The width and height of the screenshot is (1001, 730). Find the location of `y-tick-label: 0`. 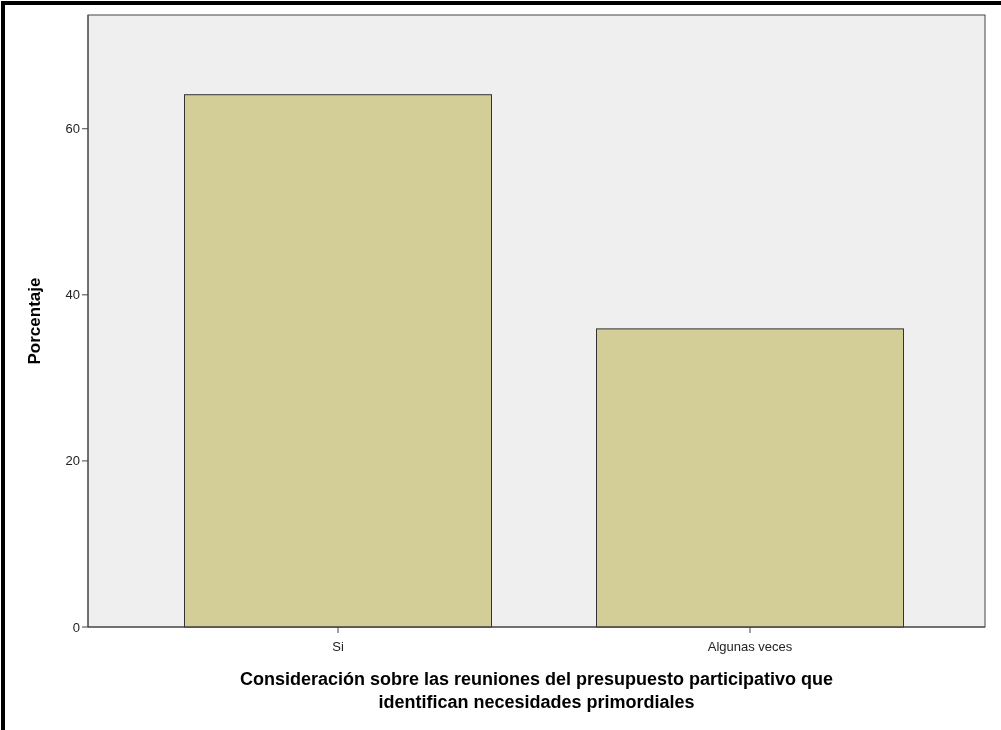

y-tick-label: 0 is located at coordinates (76, 627).